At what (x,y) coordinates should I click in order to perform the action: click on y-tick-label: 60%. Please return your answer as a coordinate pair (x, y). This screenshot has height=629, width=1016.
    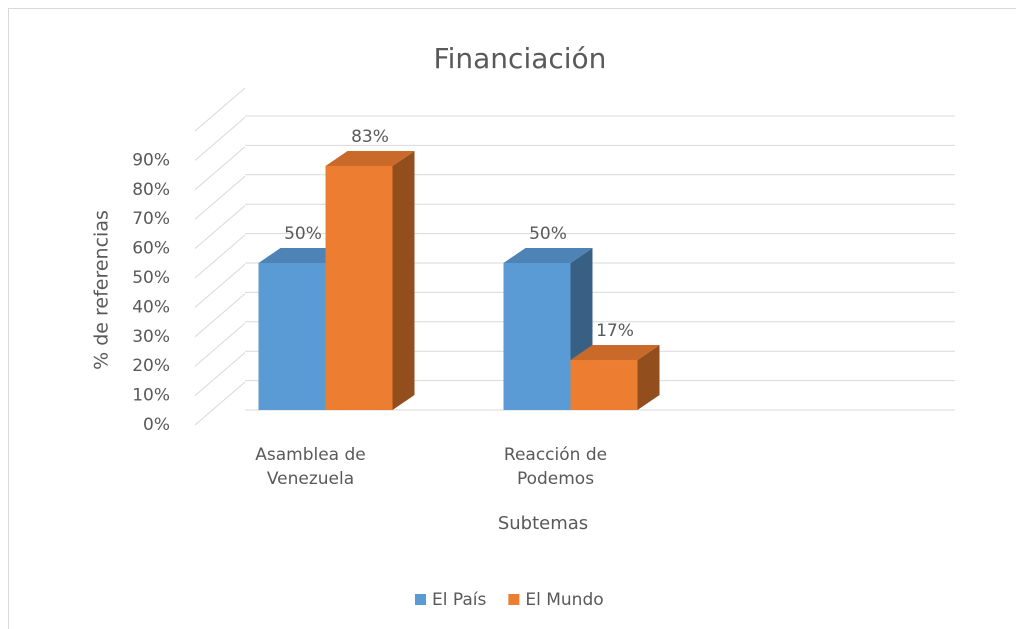
    Looking at the image, I should click on (151, 249).